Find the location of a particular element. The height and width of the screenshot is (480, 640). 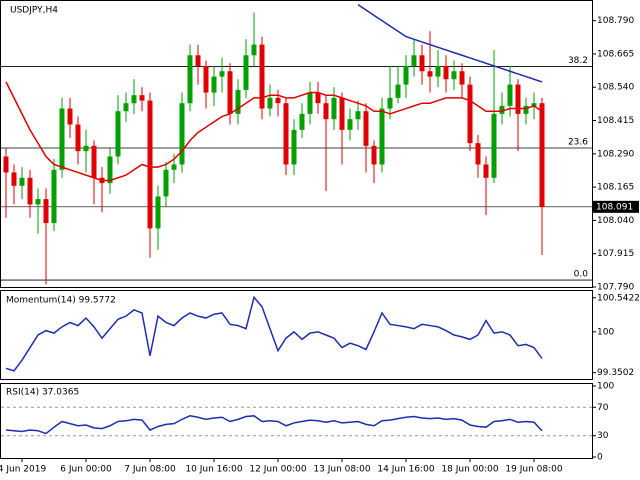

x-tick-label: 4 Jun 2019 is located at coordinates (23, 470).